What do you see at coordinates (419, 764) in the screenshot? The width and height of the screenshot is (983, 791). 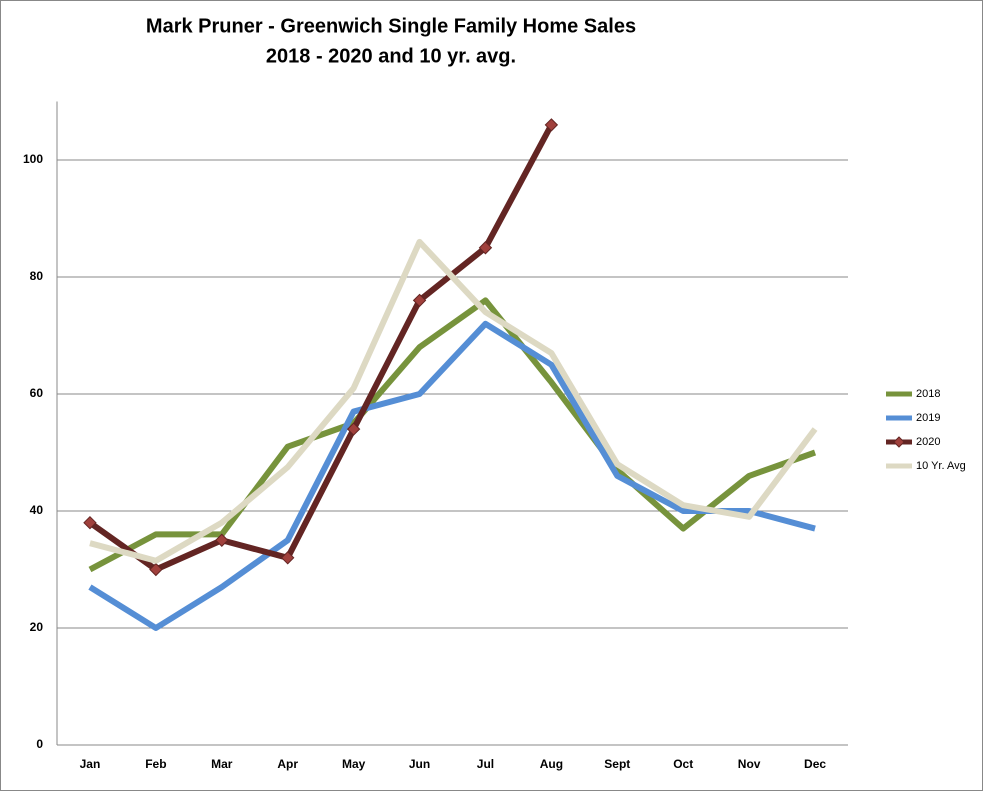 I see `x-tick-label: Jun` at bounding box center [419, 764].